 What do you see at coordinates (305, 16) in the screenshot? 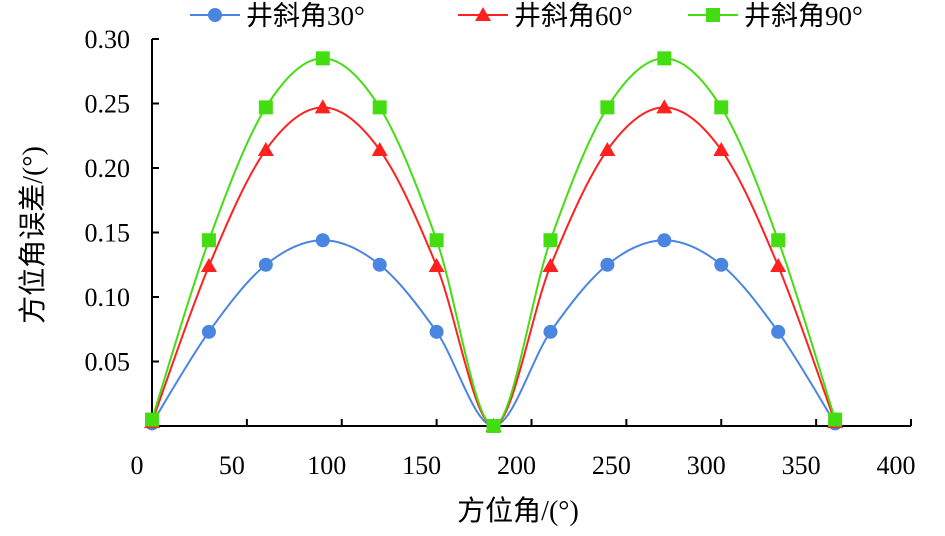
I see `legend-label: 井斜角30°` at bounding box center [305, 16].